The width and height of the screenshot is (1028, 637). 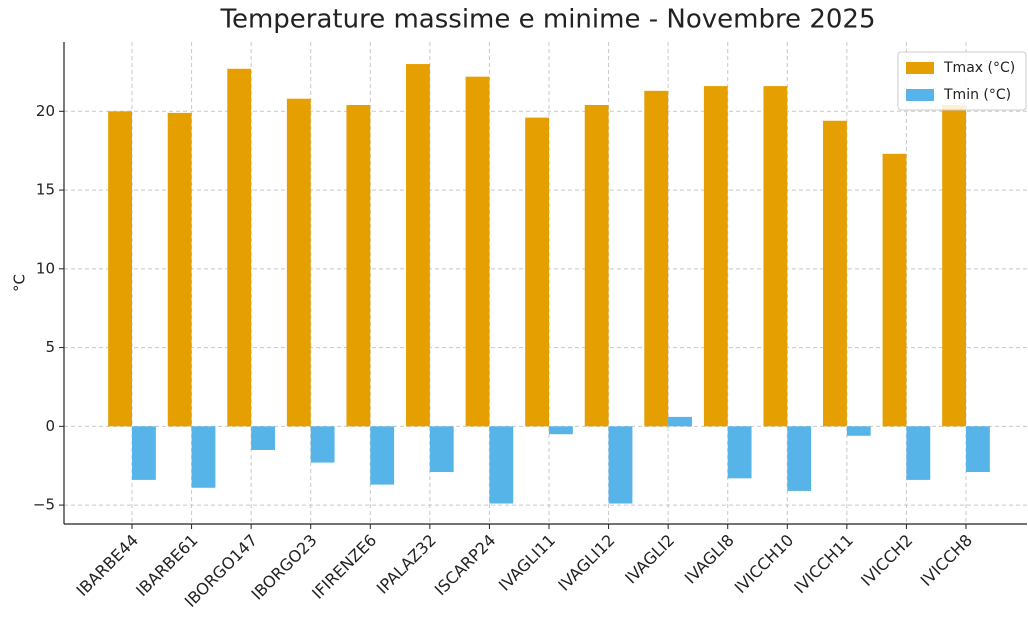 I want to click on x-tick-label: IPALAZ32, so click(x=406, y=564).